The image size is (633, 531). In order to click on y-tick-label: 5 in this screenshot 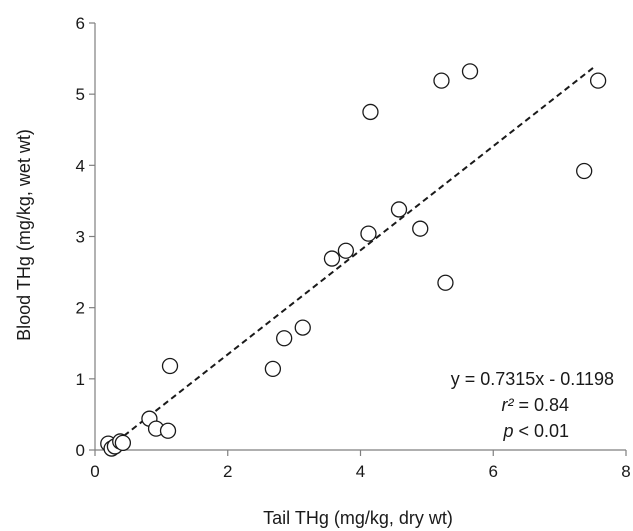, I will do `click(80, 94)`.